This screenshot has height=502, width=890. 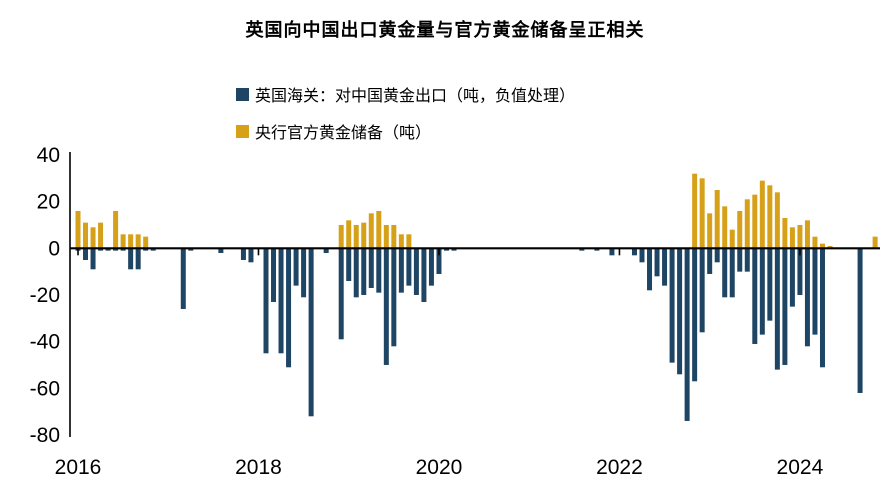 I want to click on legend-item-reserves: 央行官方黄金储备（吨）, so click(x=405, y=131).